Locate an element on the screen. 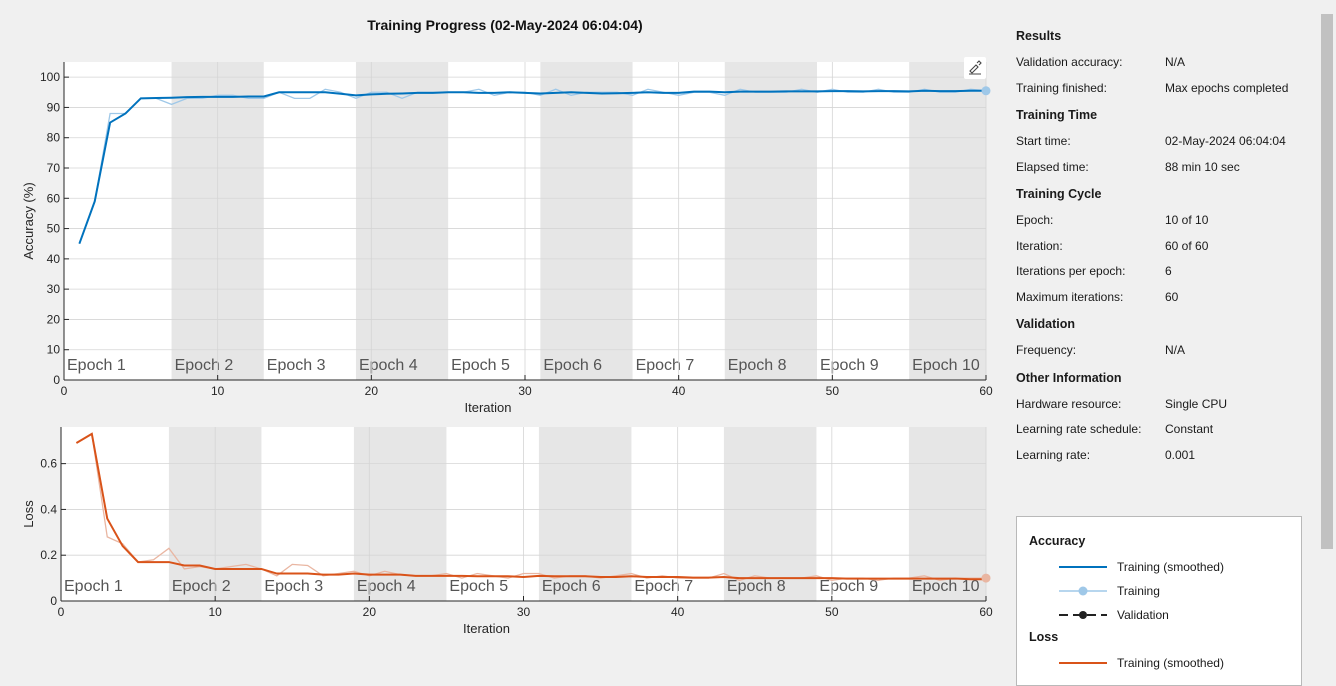 This screenshot has width=1336, height=686. info-value: 60 is located at coordinates (1172, 296).